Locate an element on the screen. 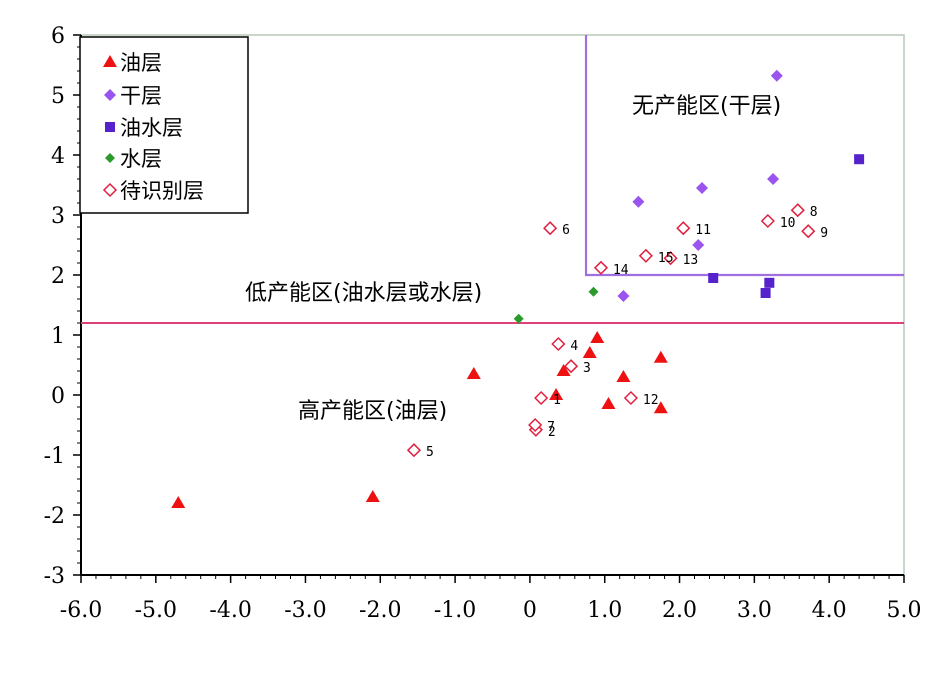 This screenshot has height=685, width=943. zone-label-high: 高产能区(油层) is located at coordinates (372, 411).